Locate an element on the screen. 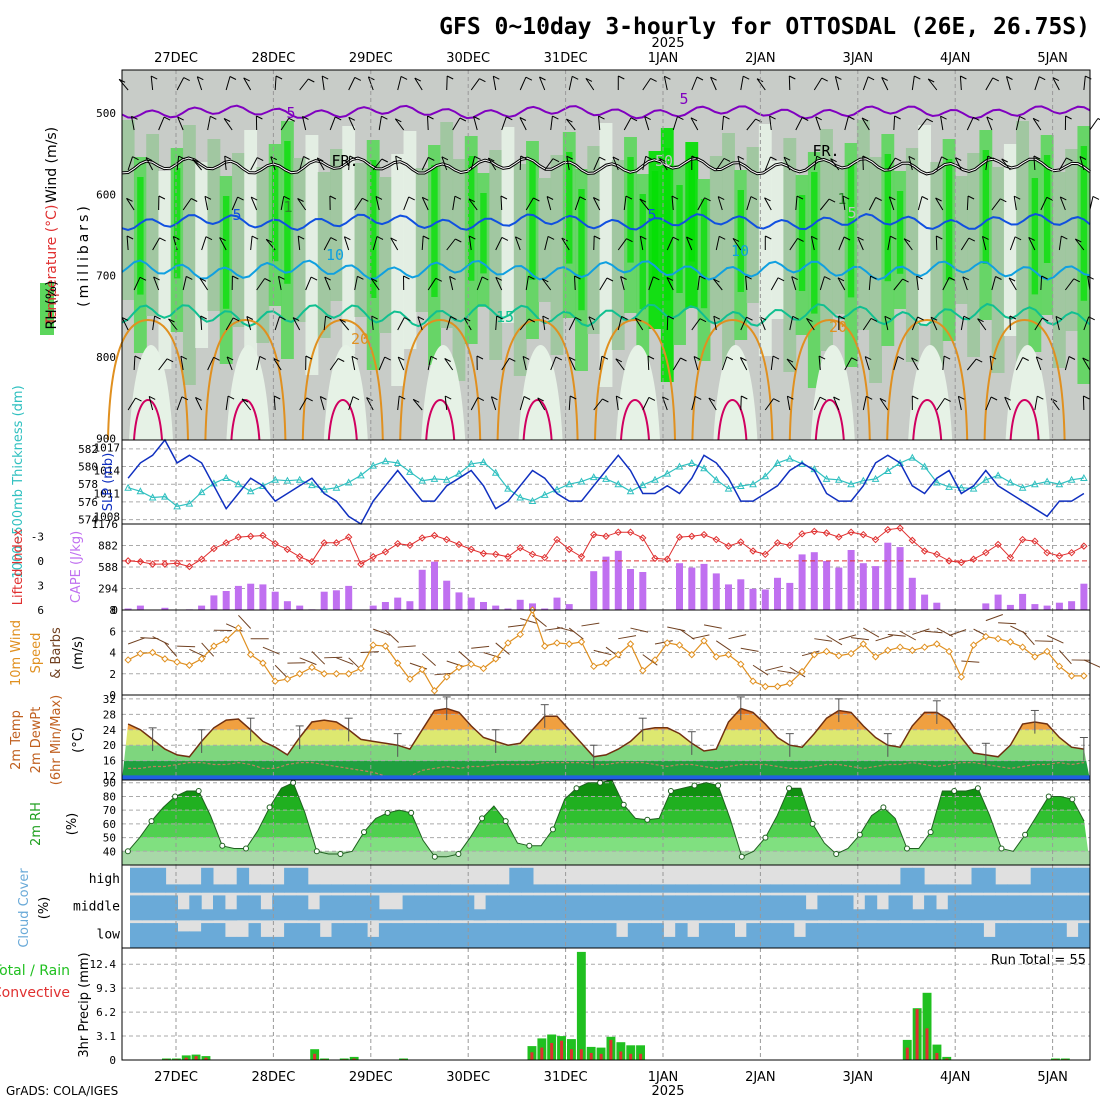 The width and height of the screenshot is (1100, 1100). rh-tick-label: 80 is located at coordinates (109, 796).